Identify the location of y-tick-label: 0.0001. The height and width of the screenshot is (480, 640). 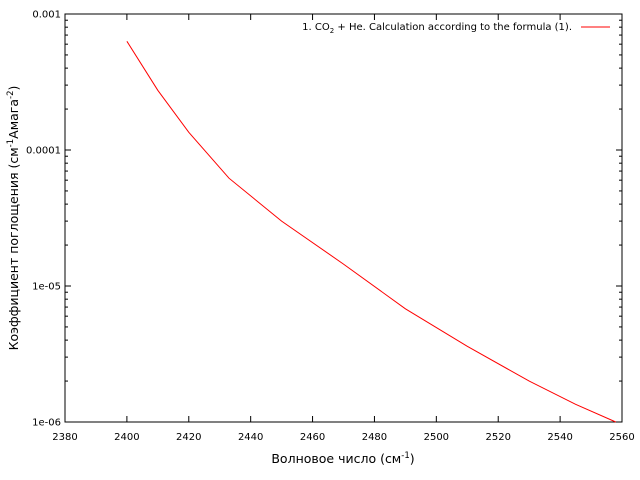
(43, 151).